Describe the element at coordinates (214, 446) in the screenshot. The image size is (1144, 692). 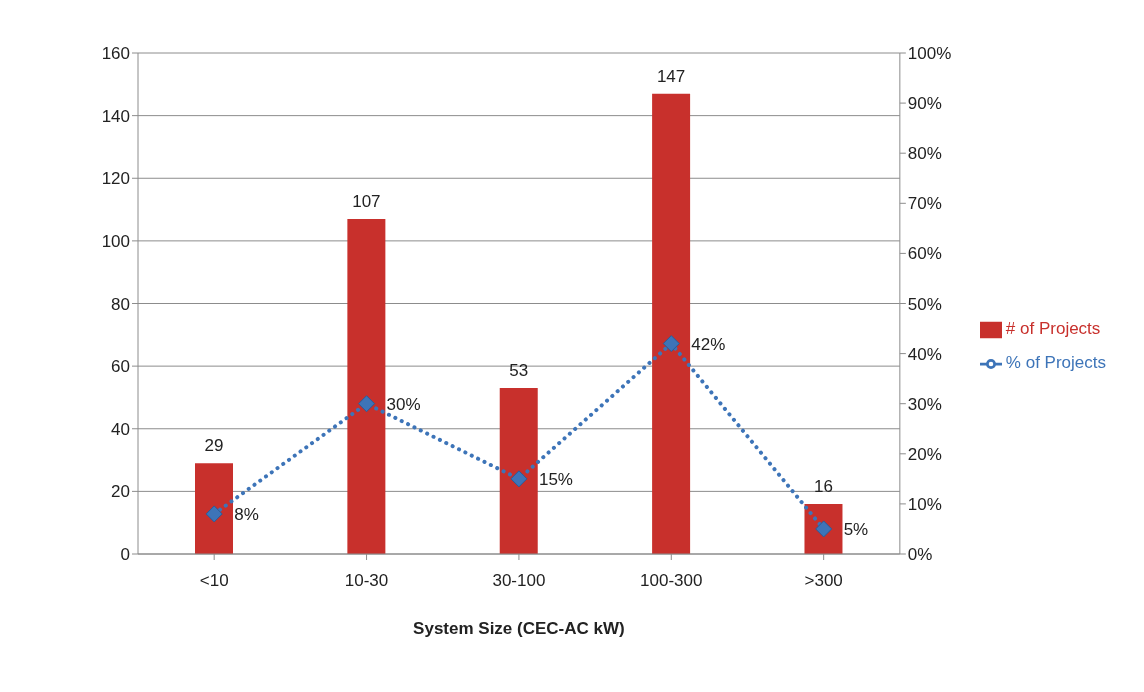
I see `data-label: 29` at that location.